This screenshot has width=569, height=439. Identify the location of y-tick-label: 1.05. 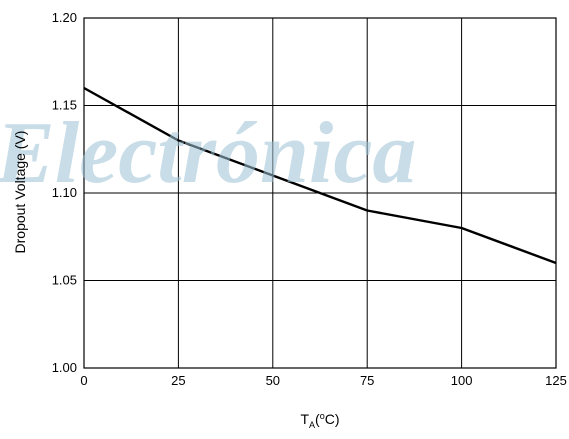
(64, 280).